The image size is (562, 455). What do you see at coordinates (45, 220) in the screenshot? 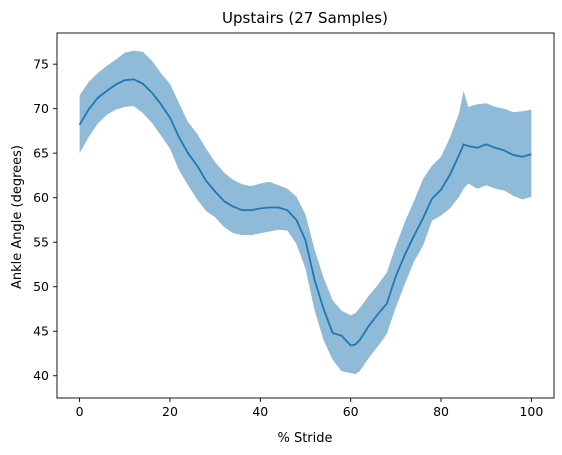
I see `y-axis: 40 45 50 55 60 65 70 75` at bounding box center [45, 220].